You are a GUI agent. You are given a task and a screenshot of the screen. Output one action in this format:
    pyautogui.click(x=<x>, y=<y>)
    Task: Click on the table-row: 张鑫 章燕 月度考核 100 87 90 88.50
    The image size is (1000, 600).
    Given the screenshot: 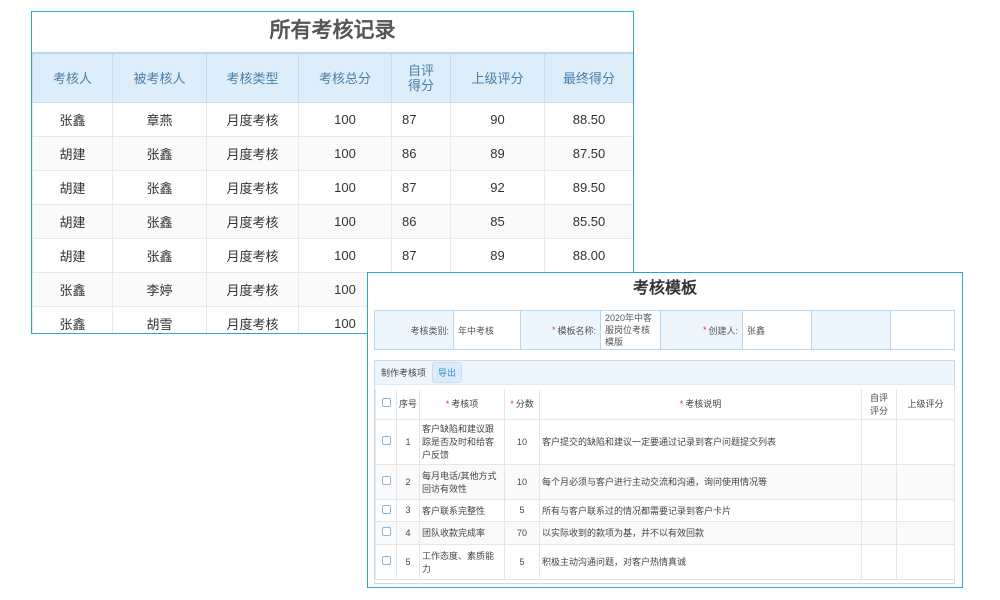 What is the action you would take?
    pyautogui.click(x=332, y=119)
    